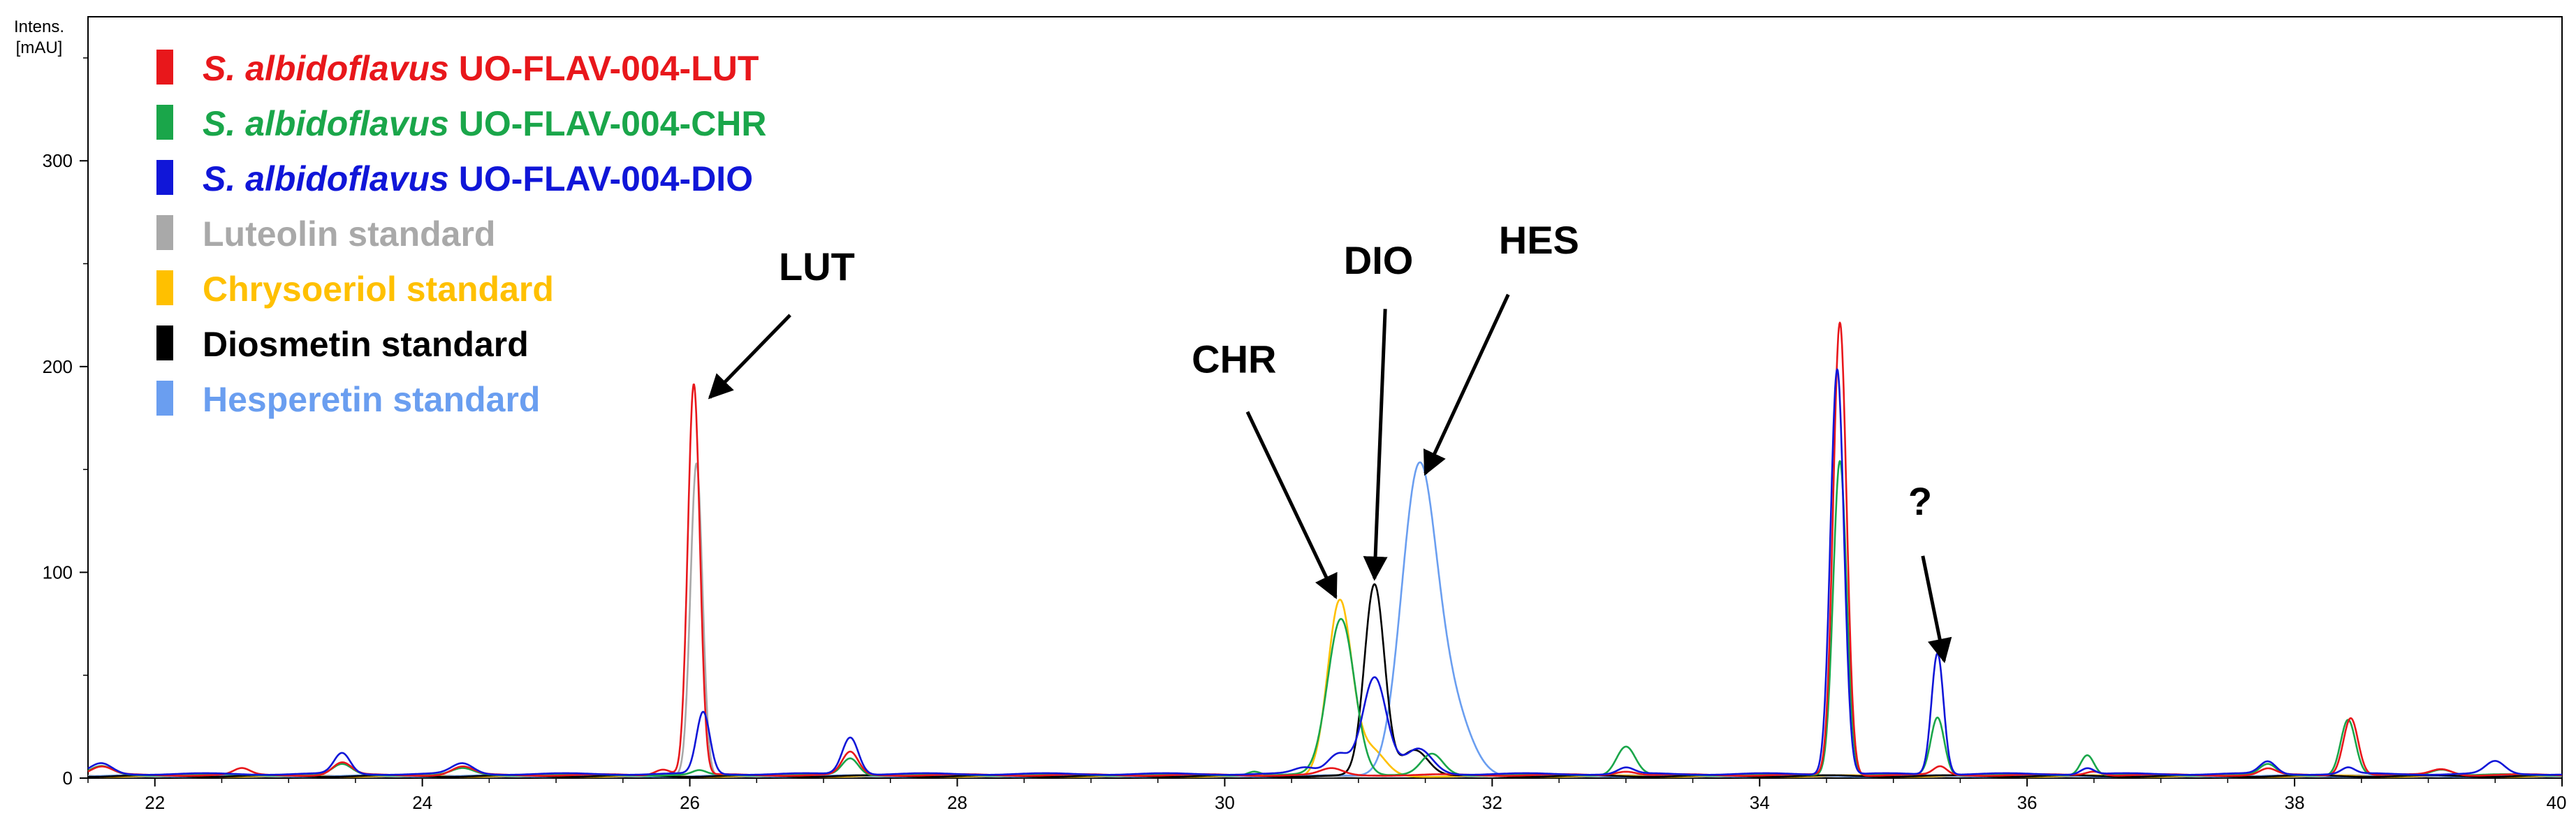  Describe the element at coordinates (58, 160) in the screenshot. I see `y-tick-label: 300` at that location.